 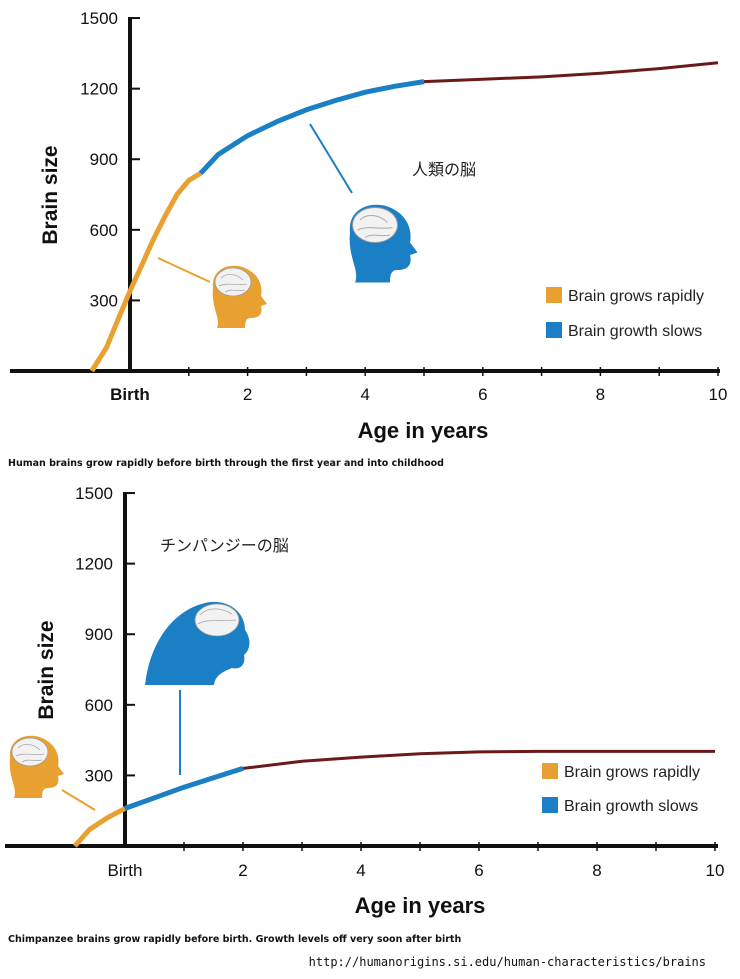 What do you see at coordinates (331, 158) in the screenshot?
I see `pointer-line-slow` at bounding box center [331, 158].